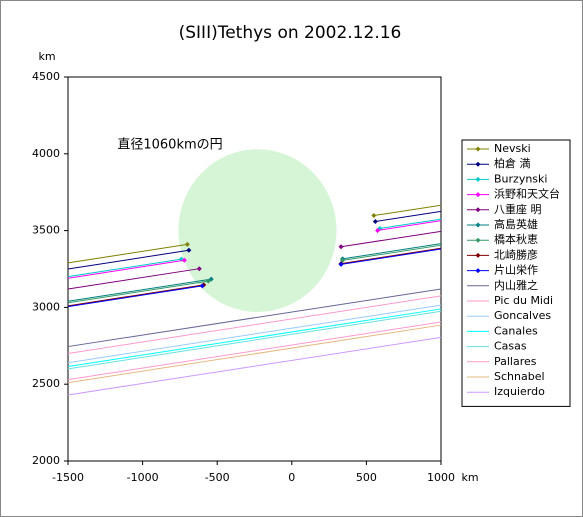 The height and width of the screenshot is (517, 583). What do you see at coordinates (441, 477) in the screenshot?
I see `x-tick-label: 1000` at bounding box center [441, 477].